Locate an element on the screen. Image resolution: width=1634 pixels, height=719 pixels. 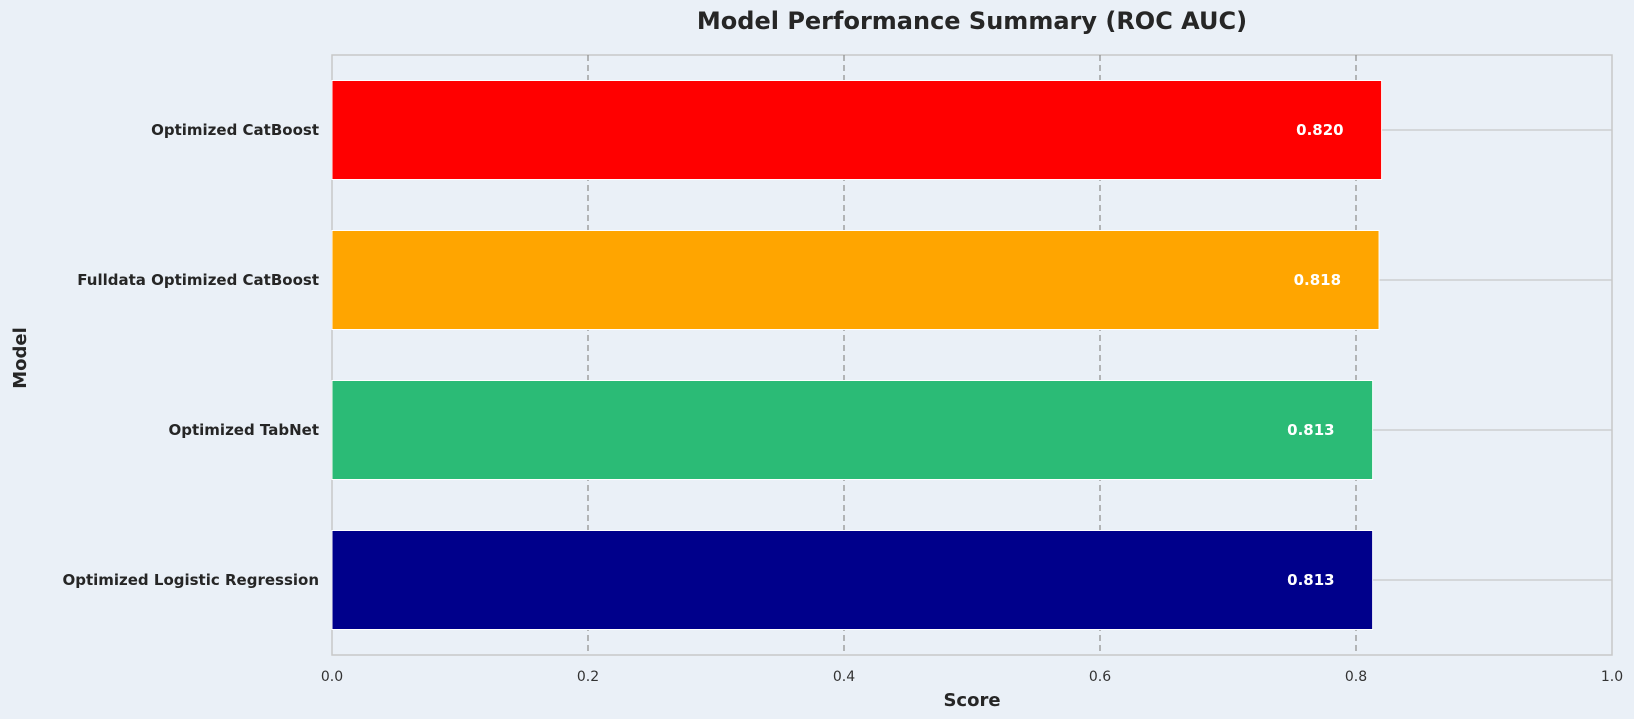
y-axis-label: Model is located at coordinates (20, 358).